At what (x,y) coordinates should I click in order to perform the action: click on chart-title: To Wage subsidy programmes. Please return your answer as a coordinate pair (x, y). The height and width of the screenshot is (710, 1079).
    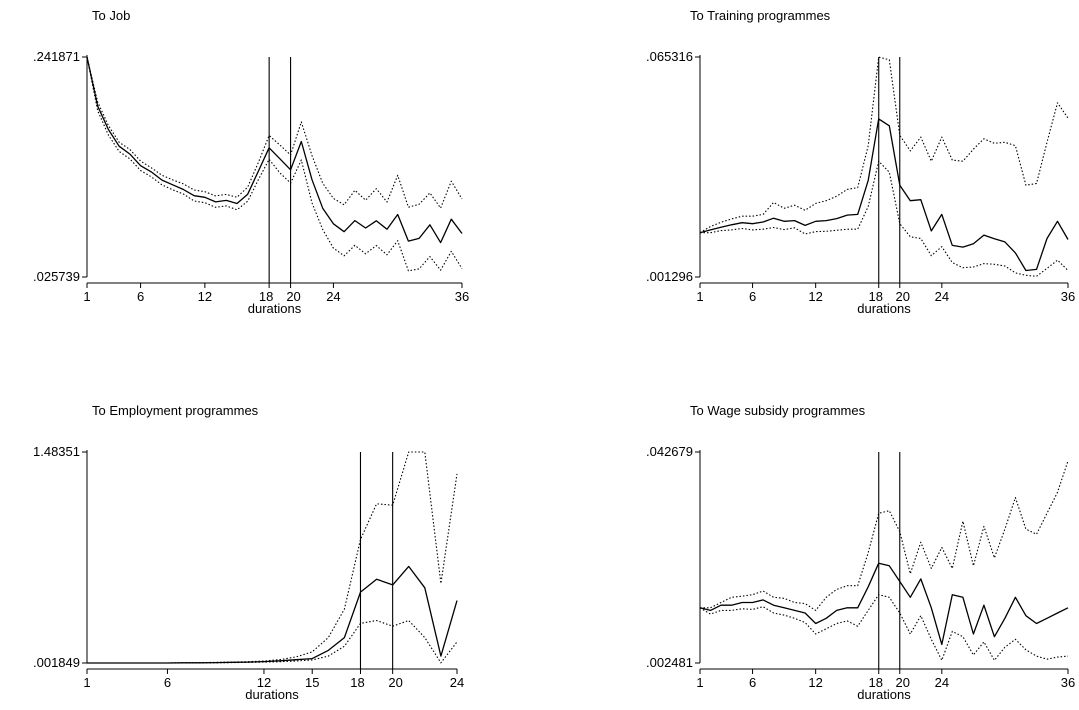
    Looking at the image, I should click on (778, 410).